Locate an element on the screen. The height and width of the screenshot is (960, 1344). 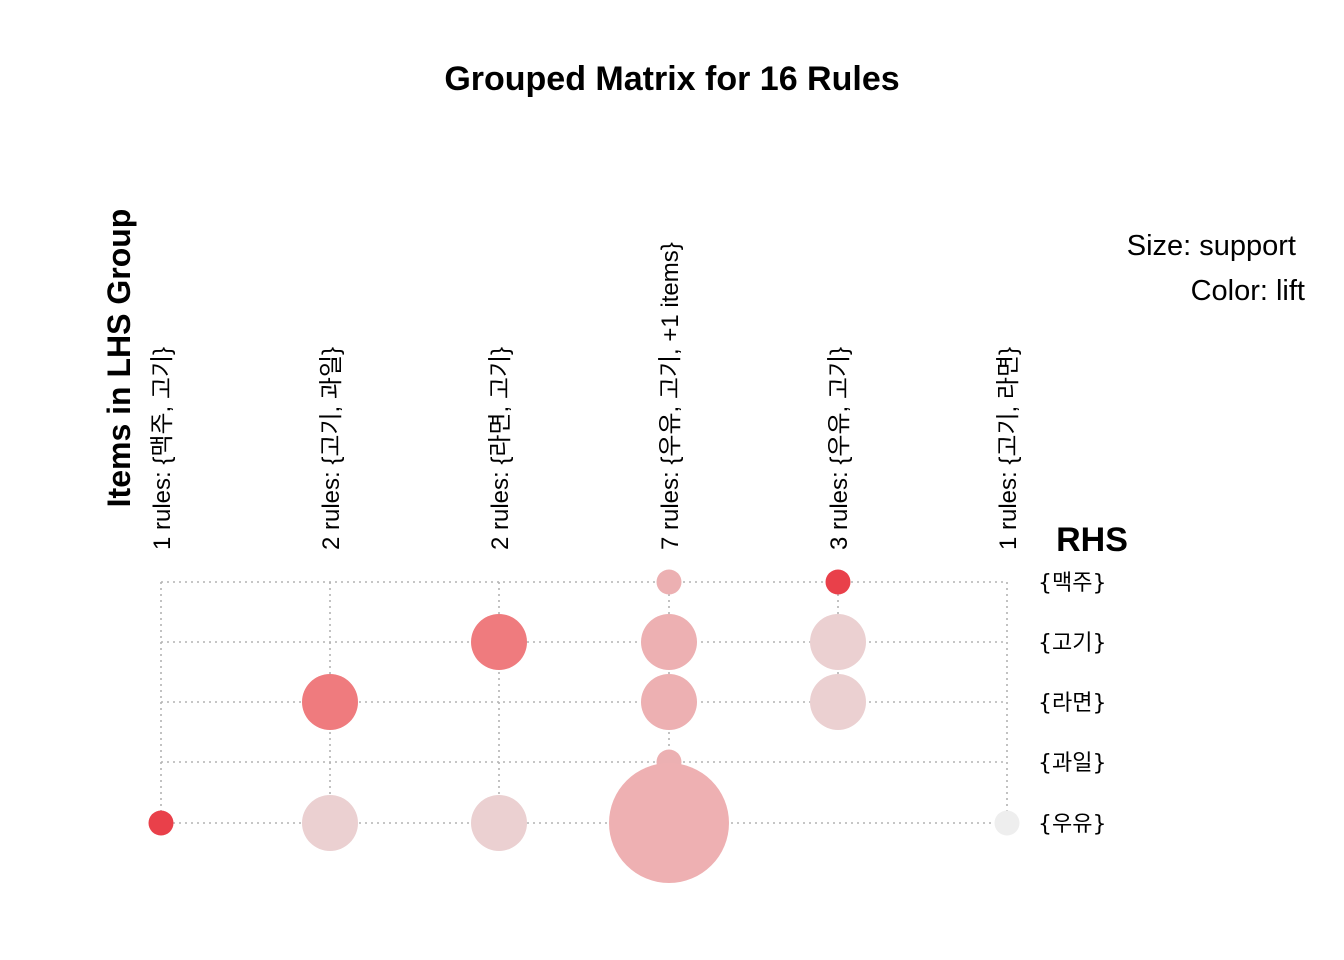
rhs-item-label: {과일} is located at coordinates (1072, 763).